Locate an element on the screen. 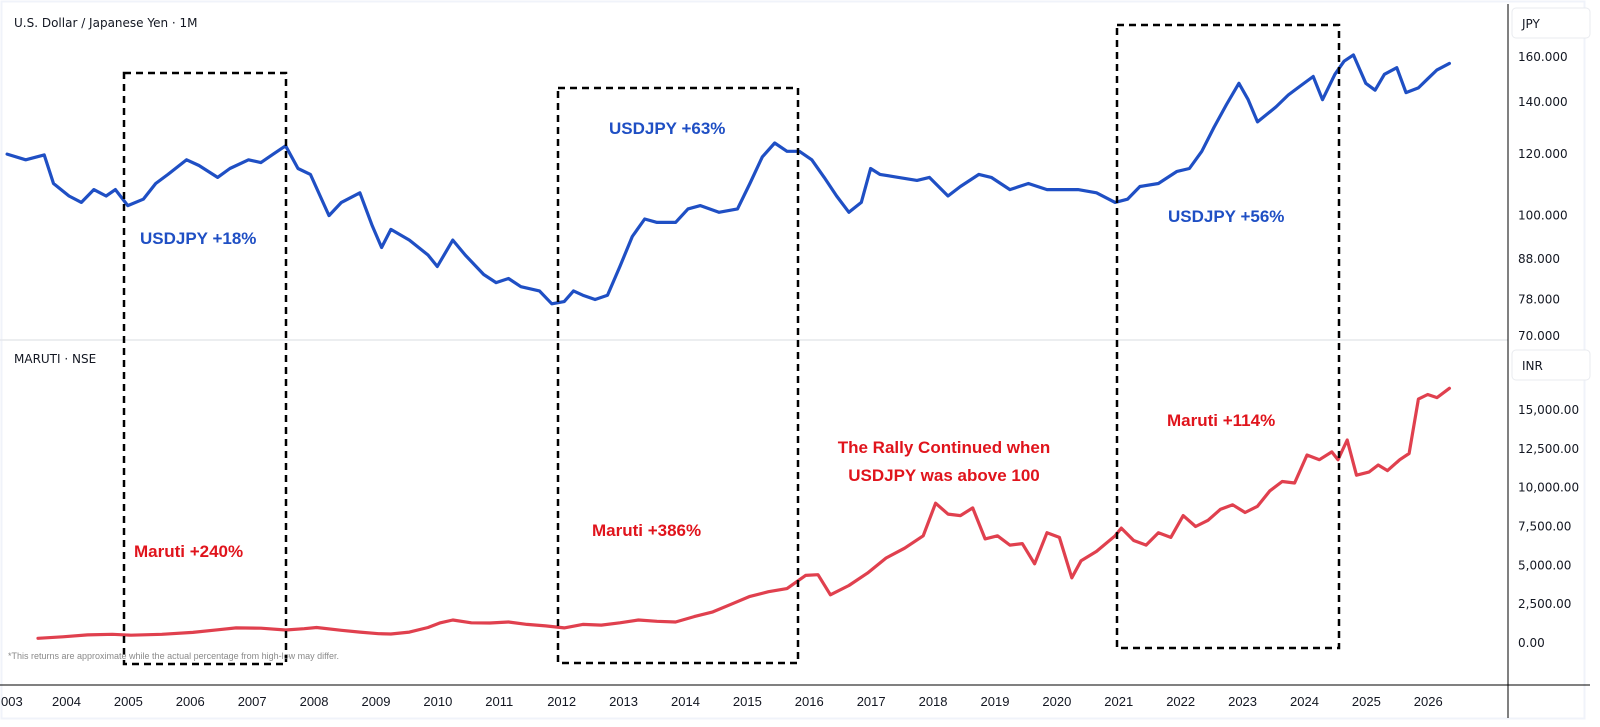  highlight-box-2021-2024 is located at coordinates (1228, 336).